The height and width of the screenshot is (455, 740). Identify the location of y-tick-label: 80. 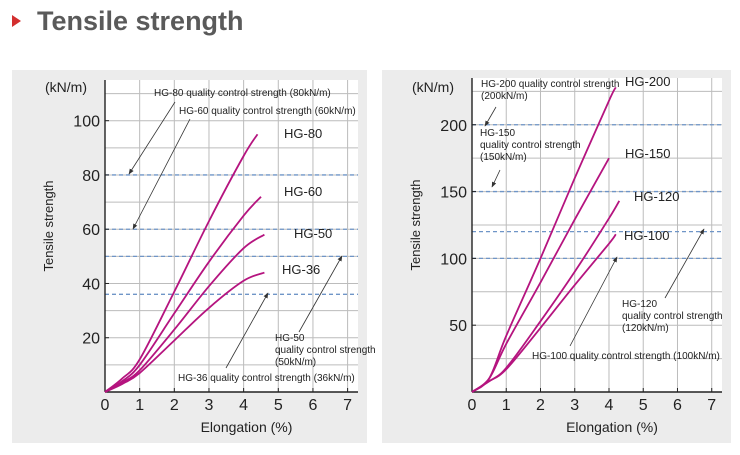
(91, 176).